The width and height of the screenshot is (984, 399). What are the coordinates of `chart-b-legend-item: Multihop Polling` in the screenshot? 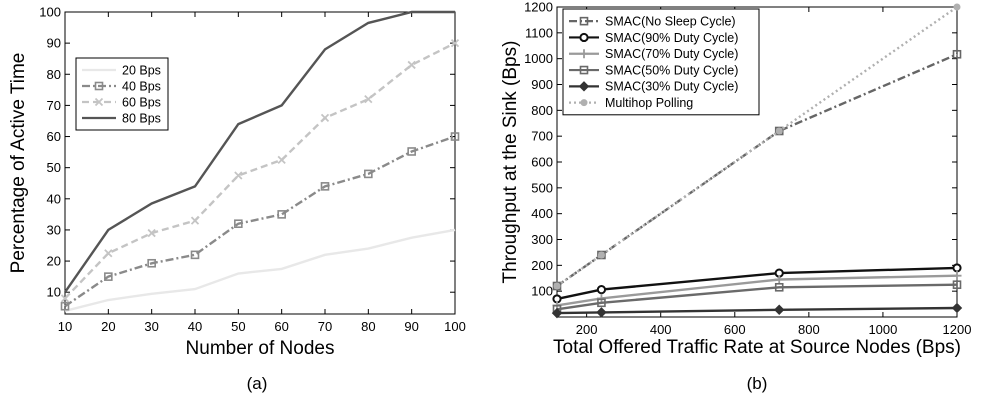 It's located at (631, 103).